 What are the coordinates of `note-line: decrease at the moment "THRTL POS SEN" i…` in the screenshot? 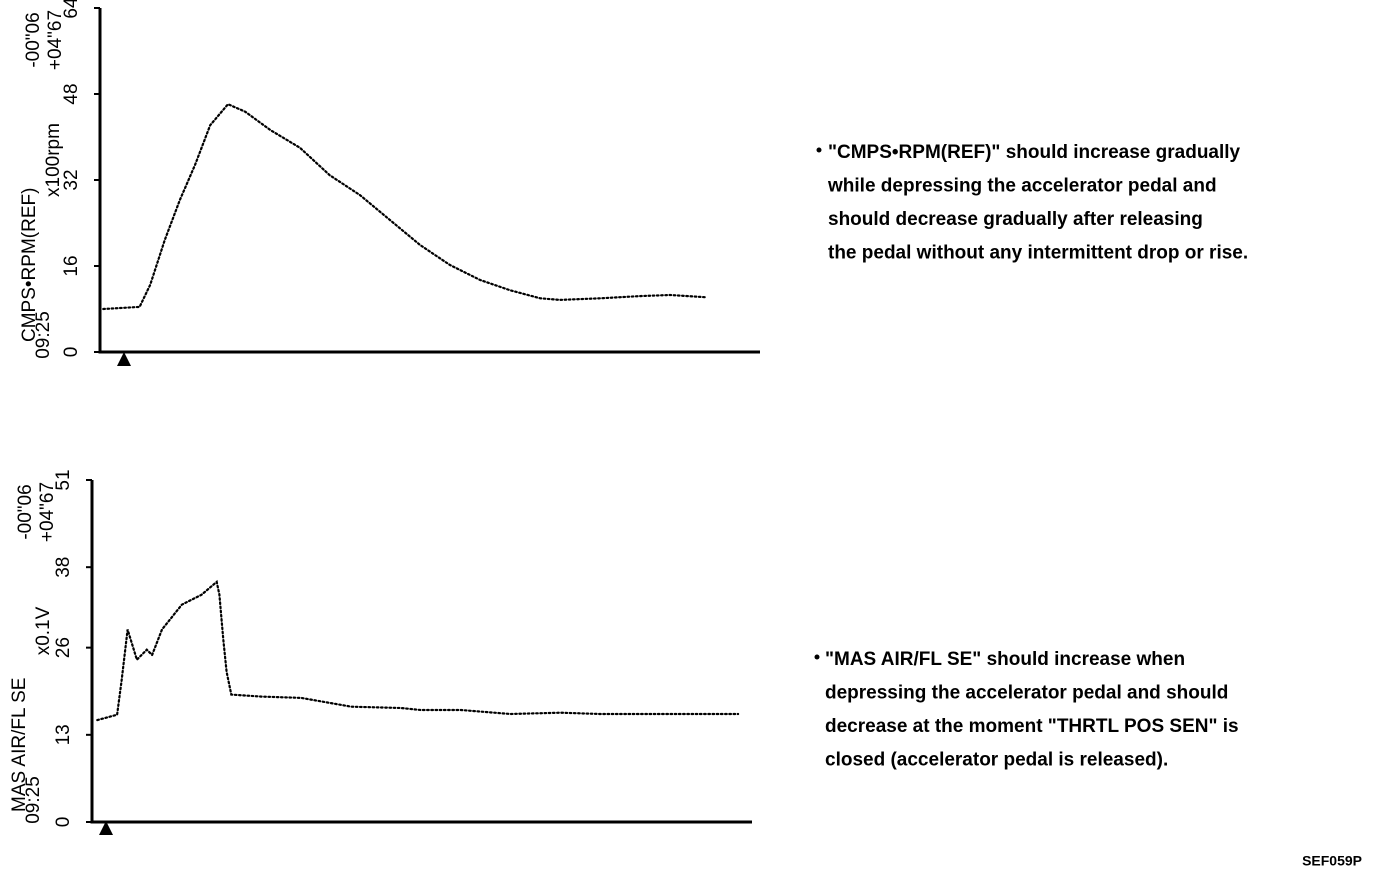 It's located at (1032, 726).